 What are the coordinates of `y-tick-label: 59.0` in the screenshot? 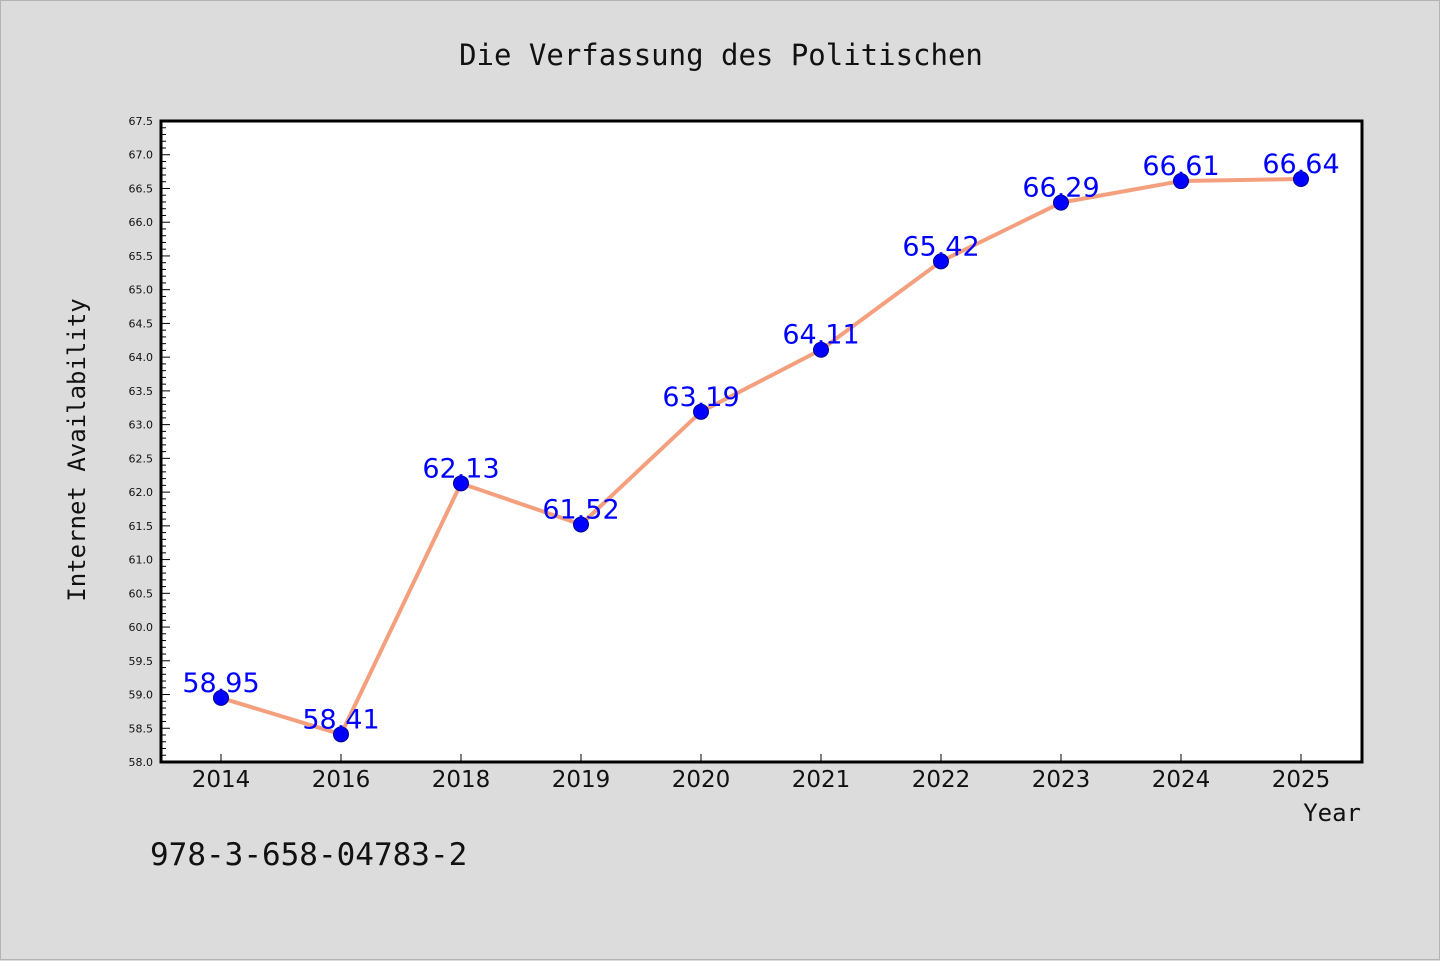 It's located at (141, 695).